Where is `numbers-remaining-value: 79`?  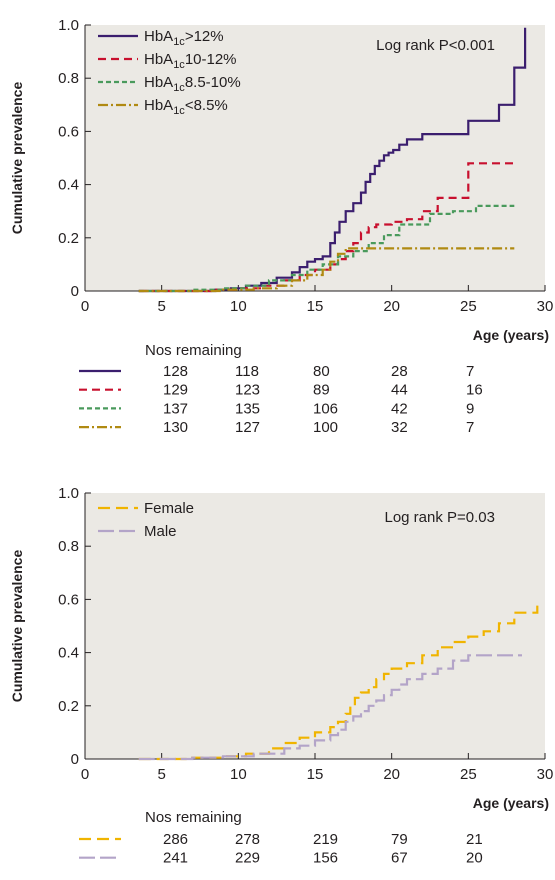
numbers-remaining-value: 79 is located at coordinates (399, 839).